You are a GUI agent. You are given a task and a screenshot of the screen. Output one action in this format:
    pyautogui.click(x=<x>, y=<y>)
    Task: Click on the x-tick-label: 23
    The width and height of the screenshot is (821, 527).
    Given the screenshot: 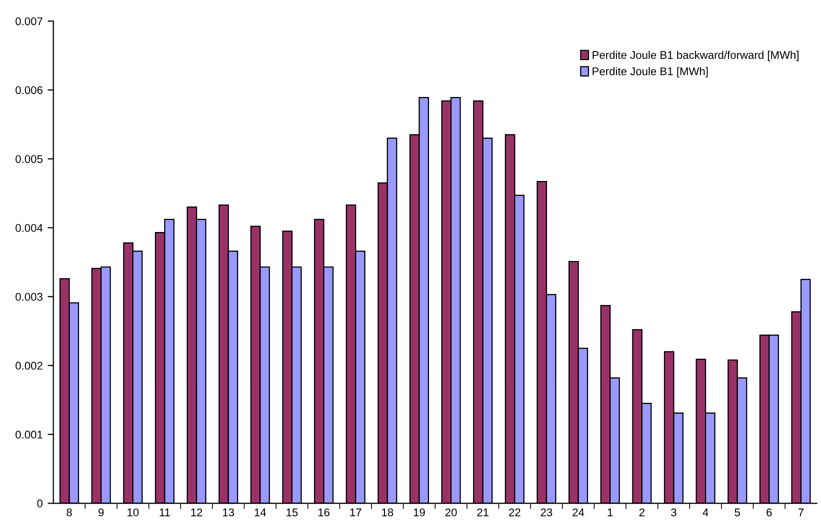 What is the action you would take?
    pyautogui.click(x=546, y=512)
    